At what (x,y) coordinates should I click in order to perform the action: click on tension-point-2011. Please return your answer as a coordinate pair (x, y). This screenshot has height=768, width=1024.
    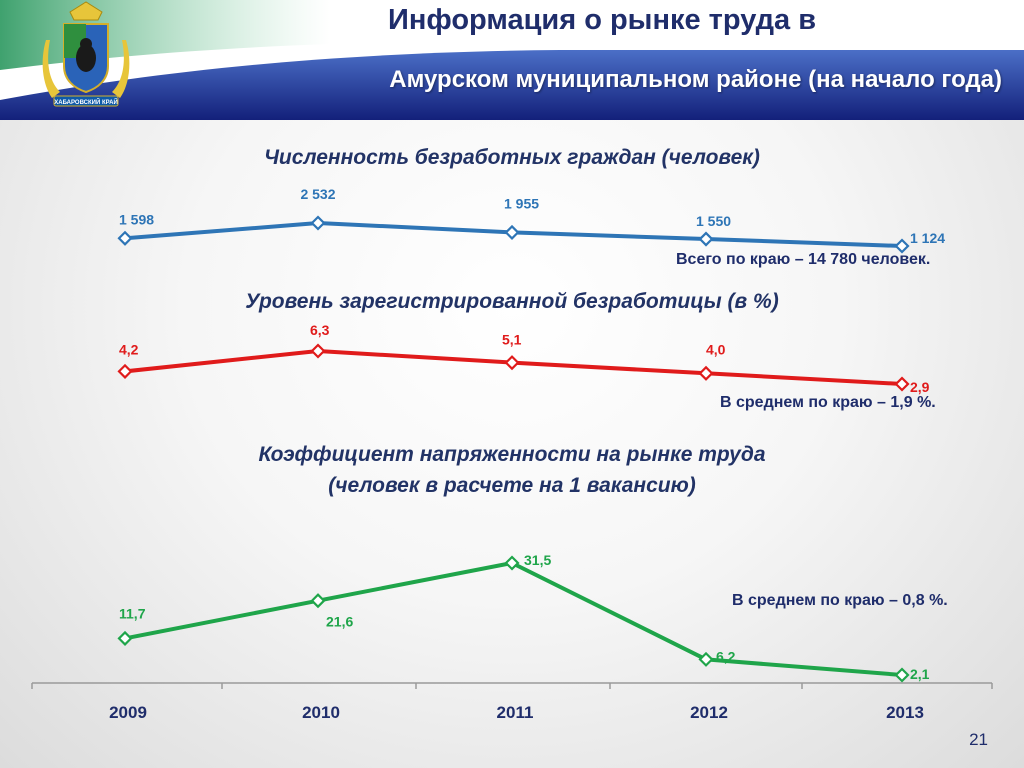
    Looking at the image, I should click on (512, 563).